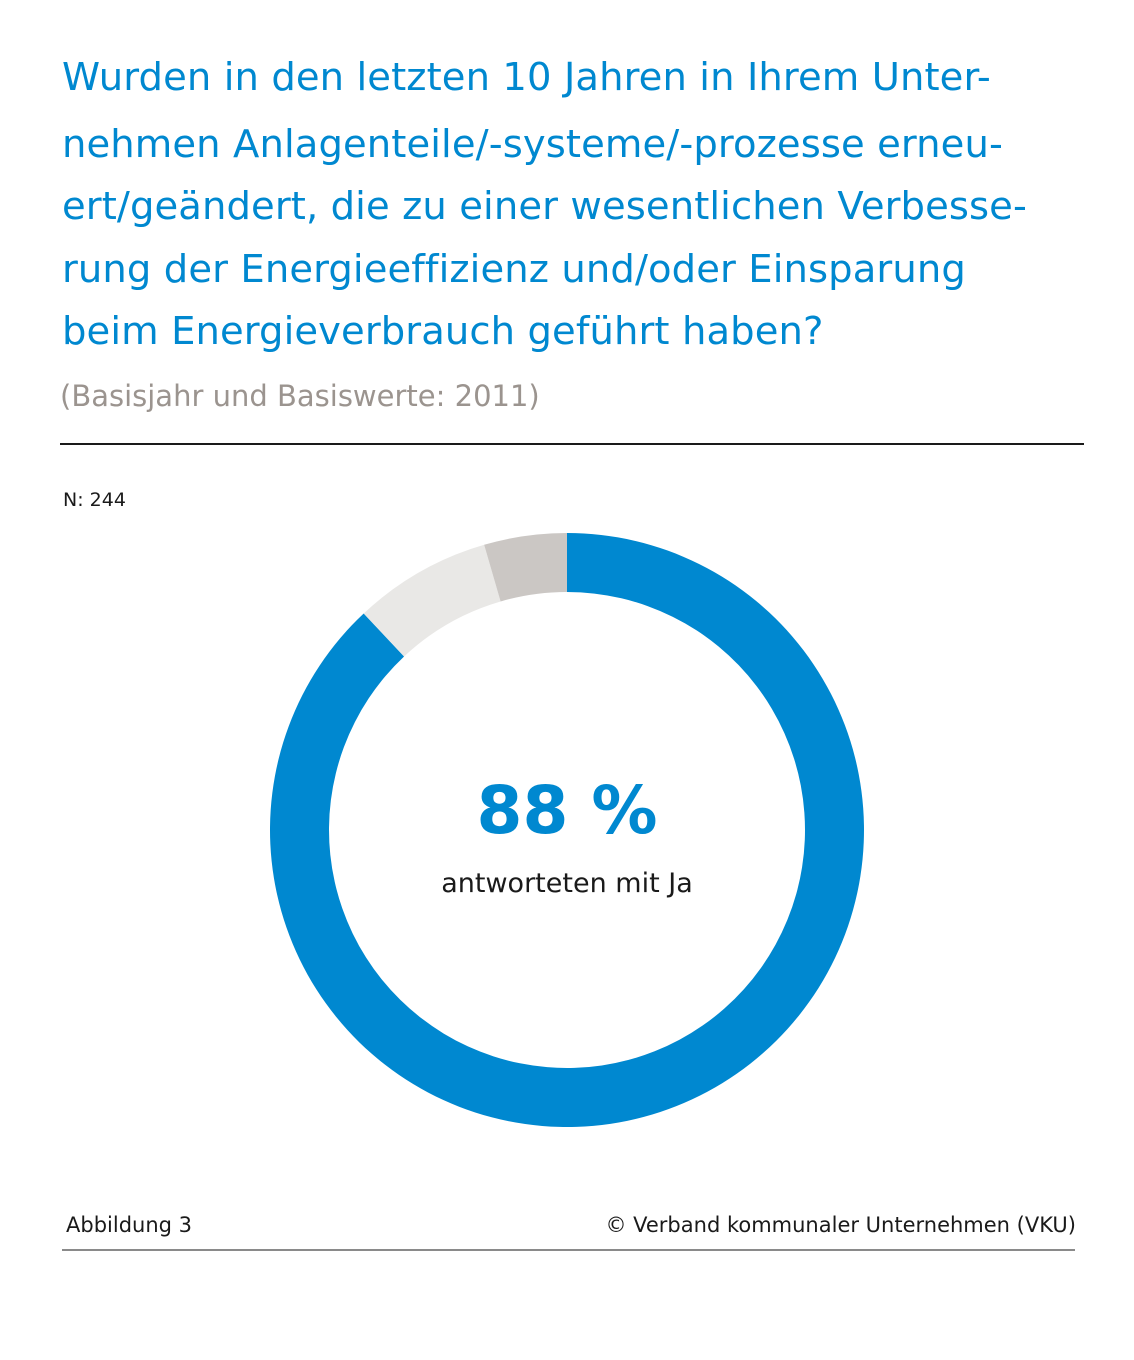  What do you see at coordinates (567, 810) in the screenshot?
I see `center-value: 88 %` at bounding box center [567, 810].